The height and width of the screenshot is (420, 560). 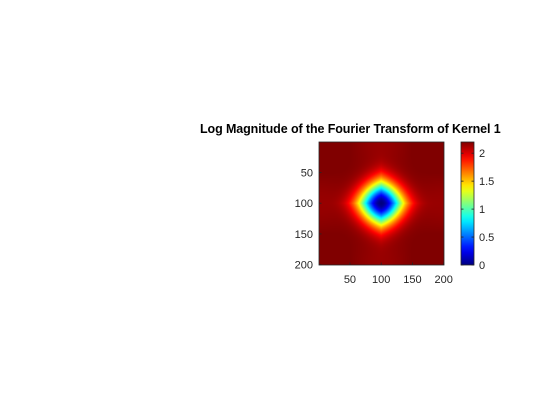 I want to click on colorbar-tick-label: 1, so click(x=482, y=210).